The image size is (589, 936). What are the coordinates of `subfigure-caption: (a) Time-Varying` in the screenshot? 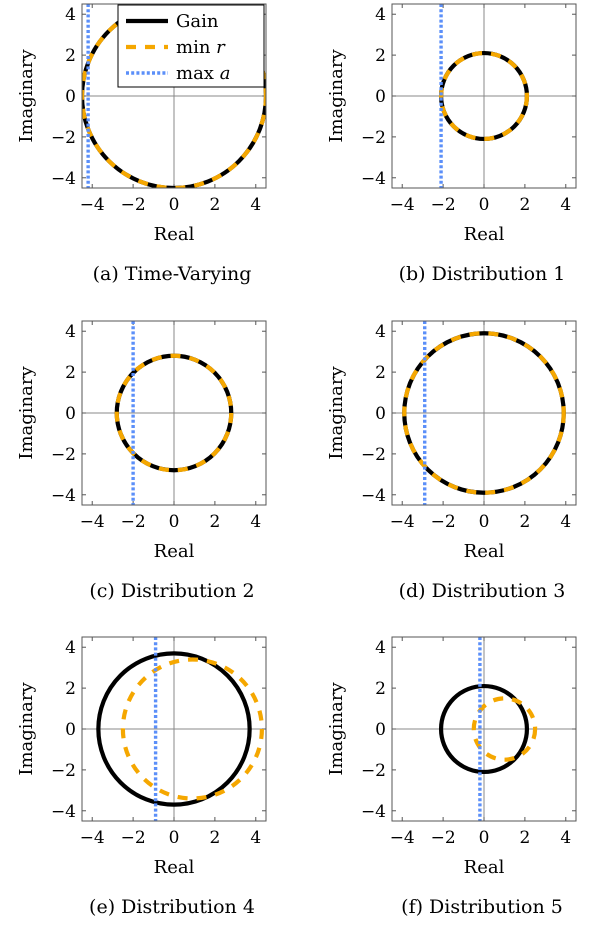 It's located at (172, 274).